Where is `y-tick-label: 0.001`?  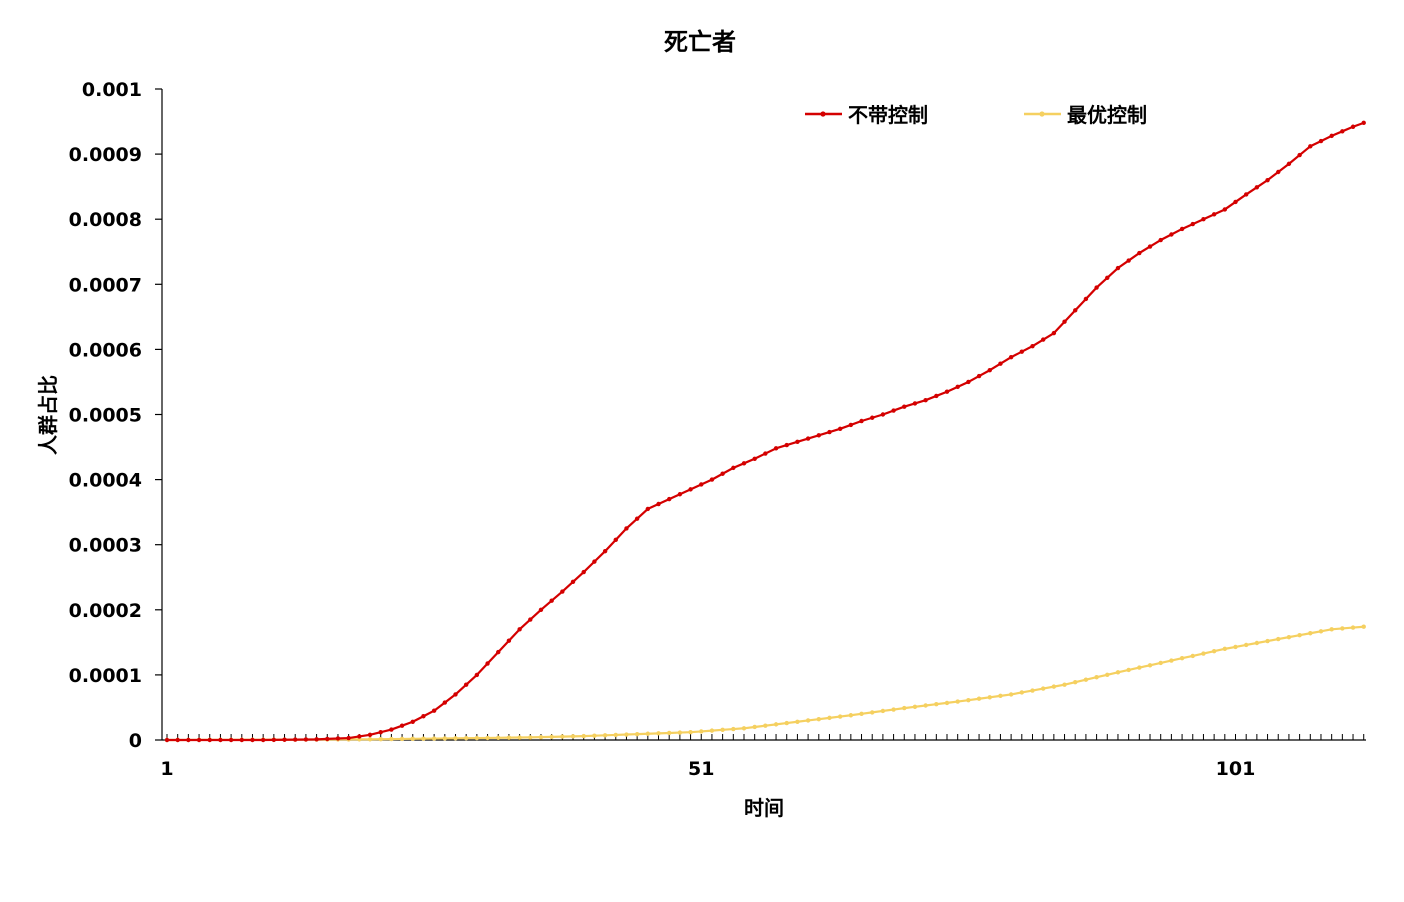 y-tick-label: 0.001 is located at coordinates (112, 90).